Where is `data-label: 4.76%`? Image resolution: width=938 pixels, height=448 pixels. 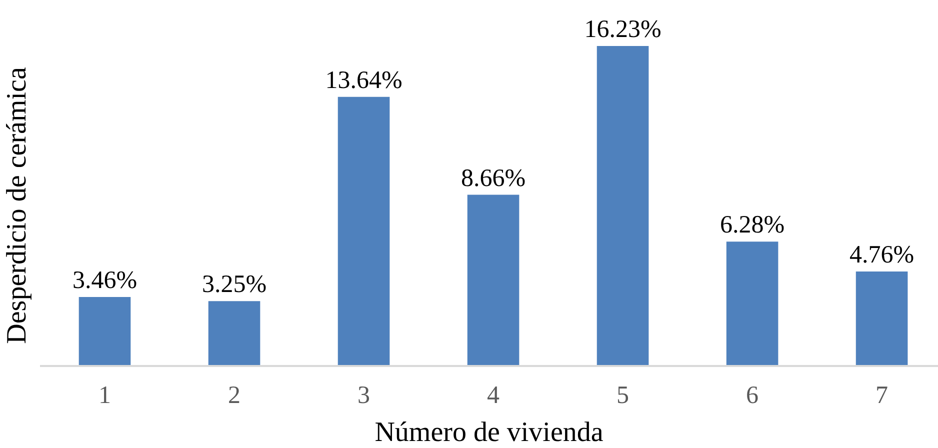
data-label: 4.76% is located at coordinates (882, 254).